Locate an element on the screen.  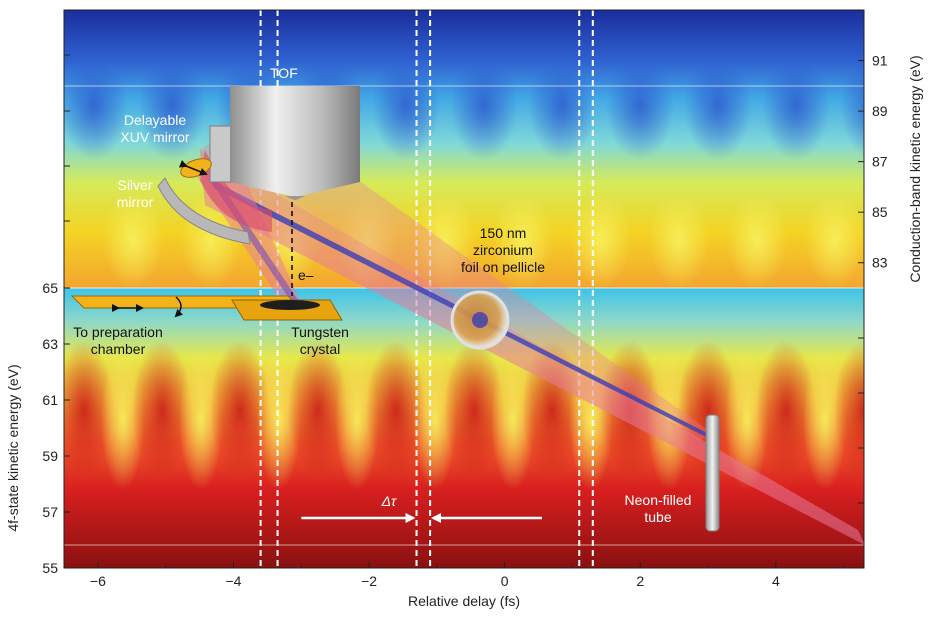
delta-tau-label: Δτ is located at coordinates (389, 501).